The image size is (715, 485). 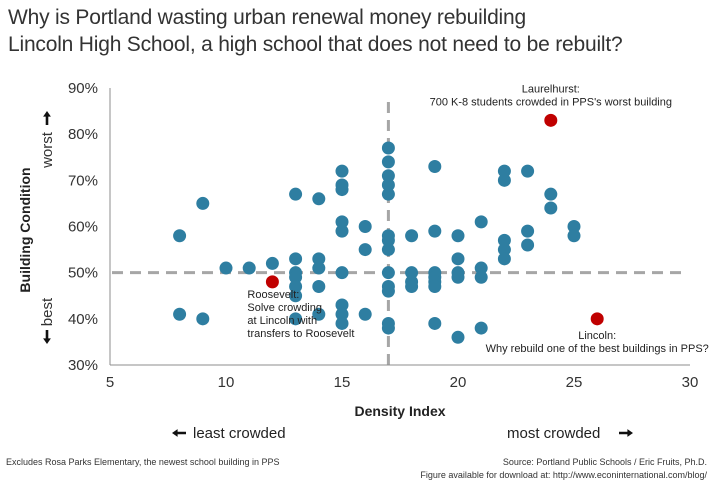 What do you see at coordinates (36, 227) in the screenshot?
I see `y-axis-title-group: best Building Condition worst` at bounding box center [36, 227].